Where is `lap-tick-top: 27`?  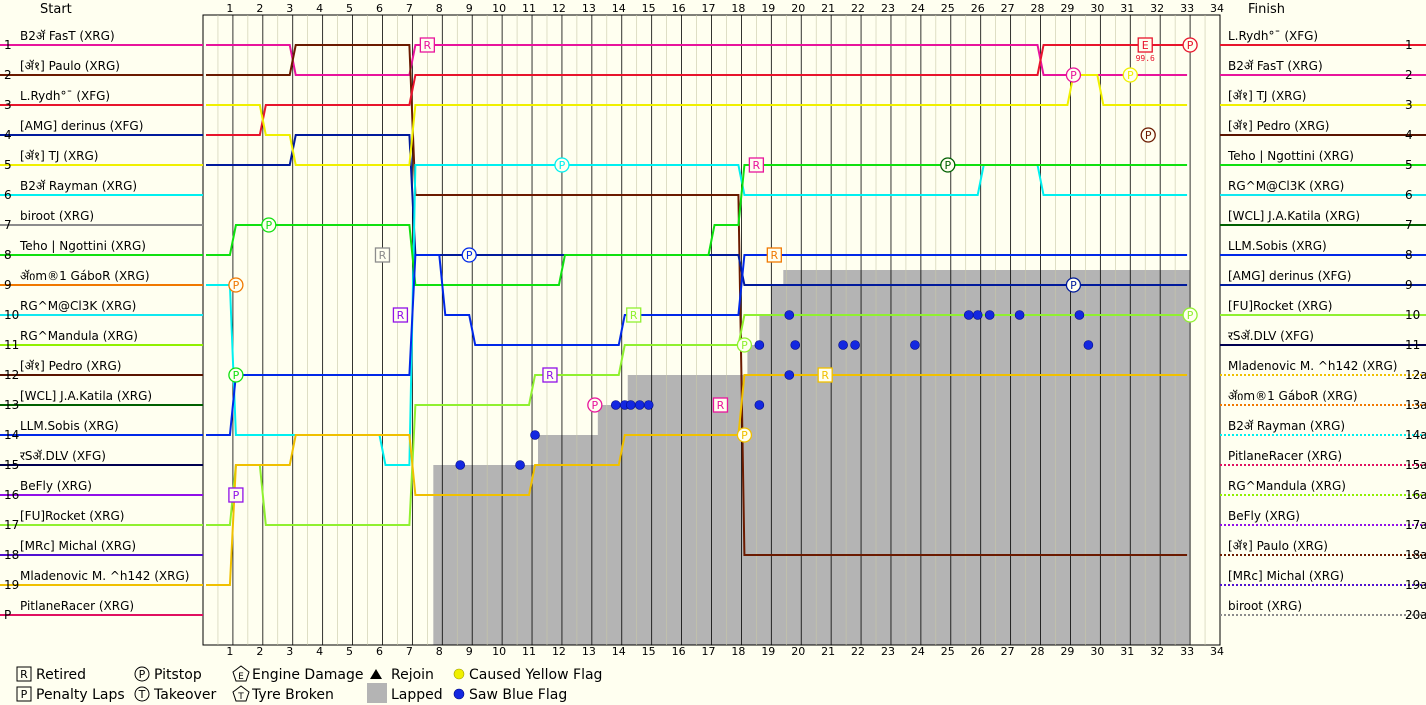 lap-tick-top: 27 is located at coordinates (1008, 8).